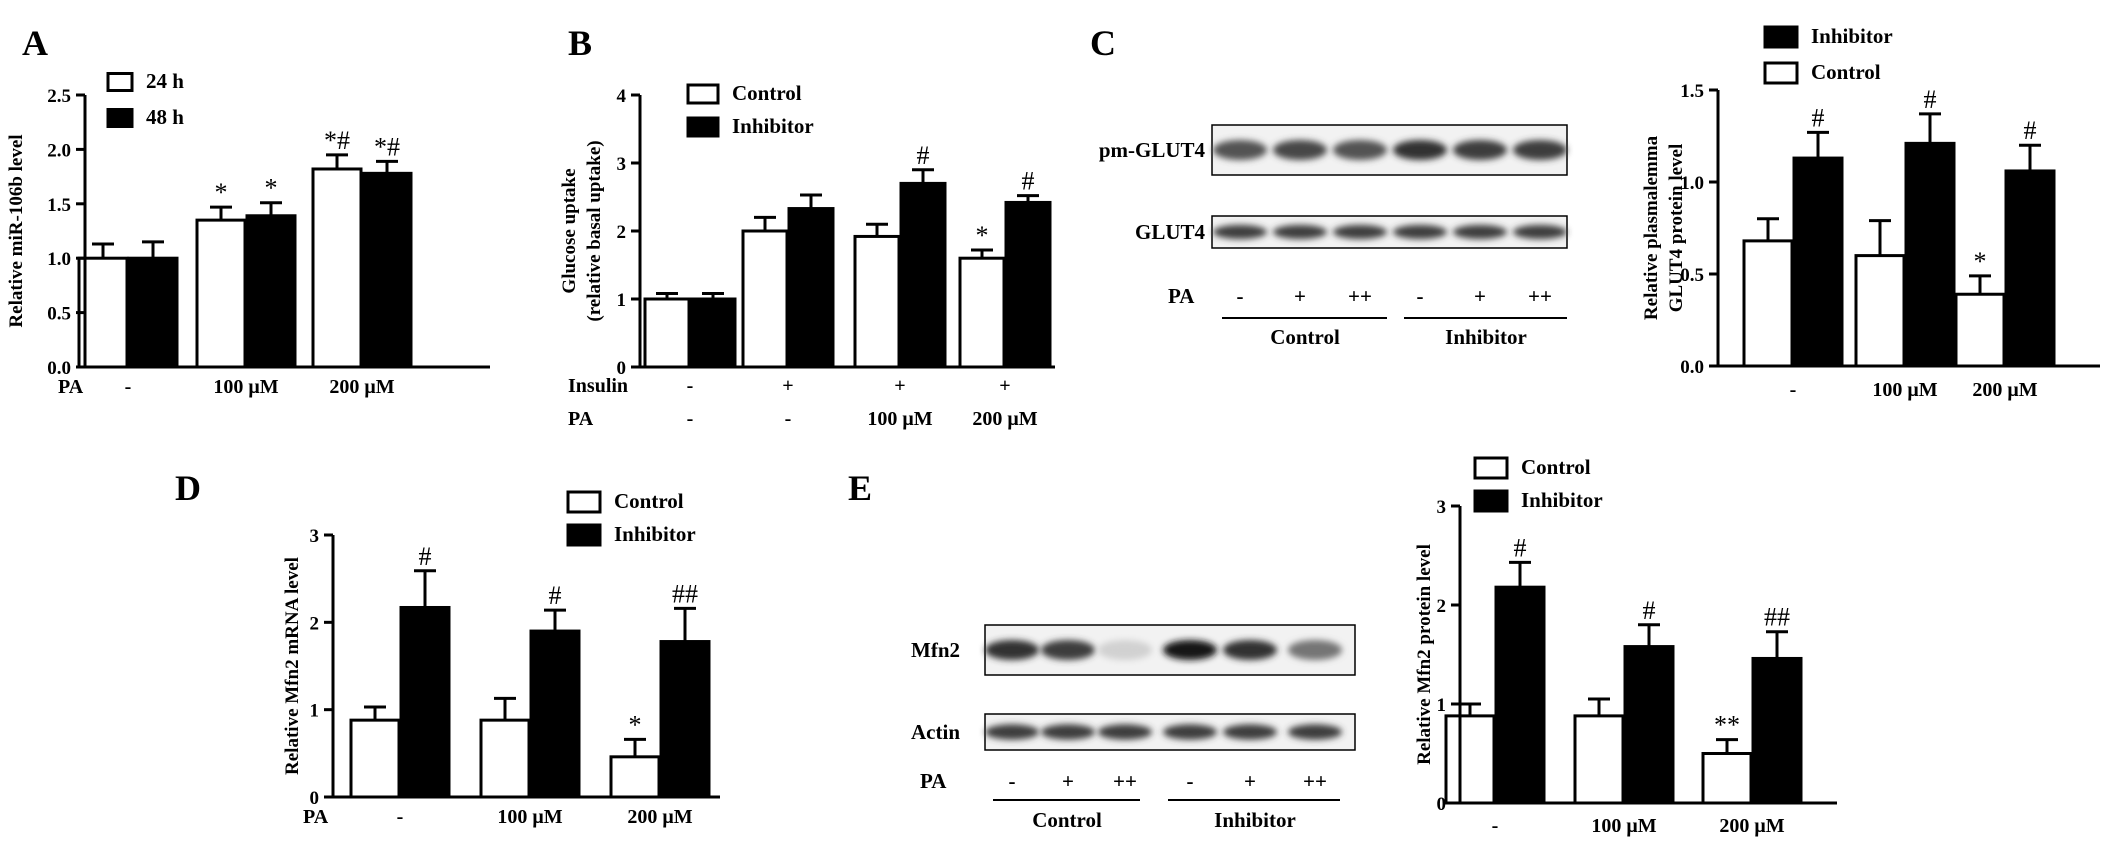 The image size is (2126, 843). What do you see at coordinates (569, 230) in the screenshot?
I see `y-axis-label: Glucose uptake` at bounding box center [569, 230].